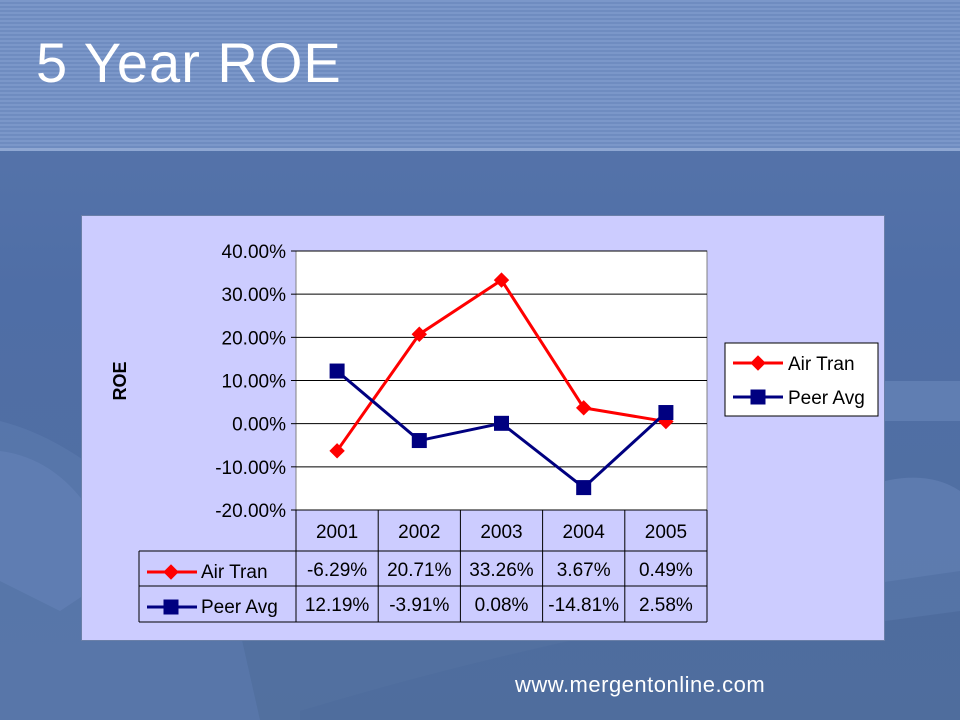 This screenshot has width=960, height=720. I want to click on x-category-label: 2002, so click(419, 532).